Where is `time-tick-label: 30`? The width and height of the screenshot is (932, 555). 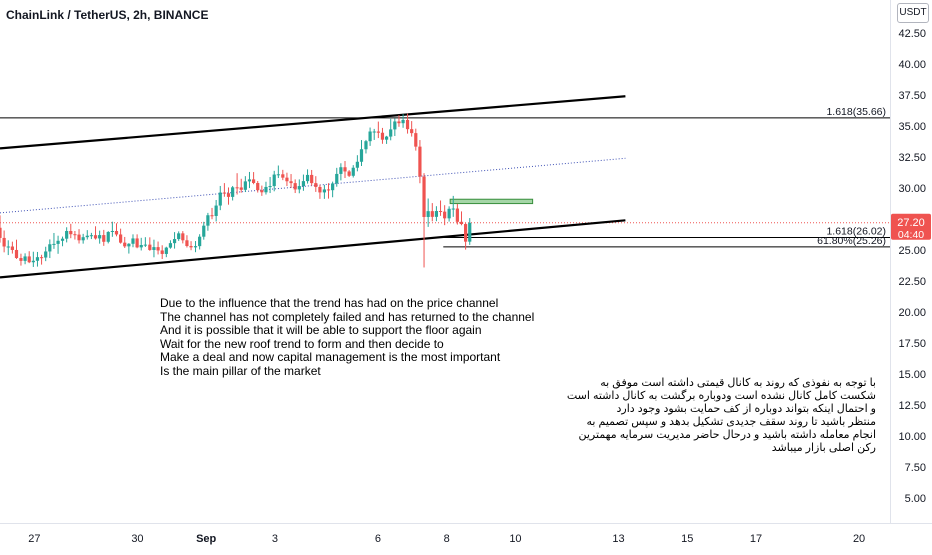
time-tick-label: 30 is located at coordinates (137, 539).